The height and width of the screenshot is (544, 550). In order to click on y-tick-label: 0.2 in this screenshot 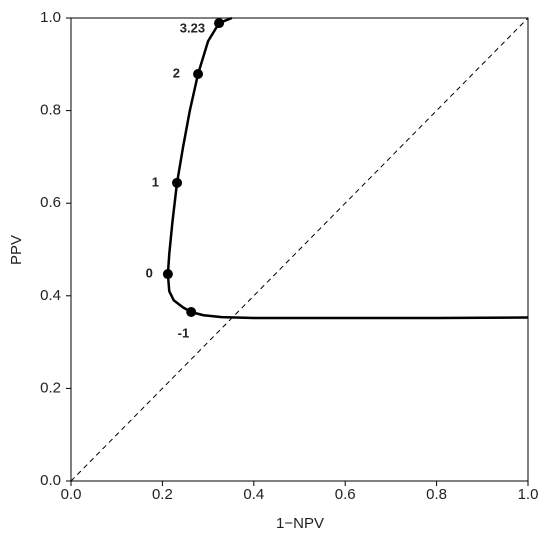, I will do `click(50, 387)`.